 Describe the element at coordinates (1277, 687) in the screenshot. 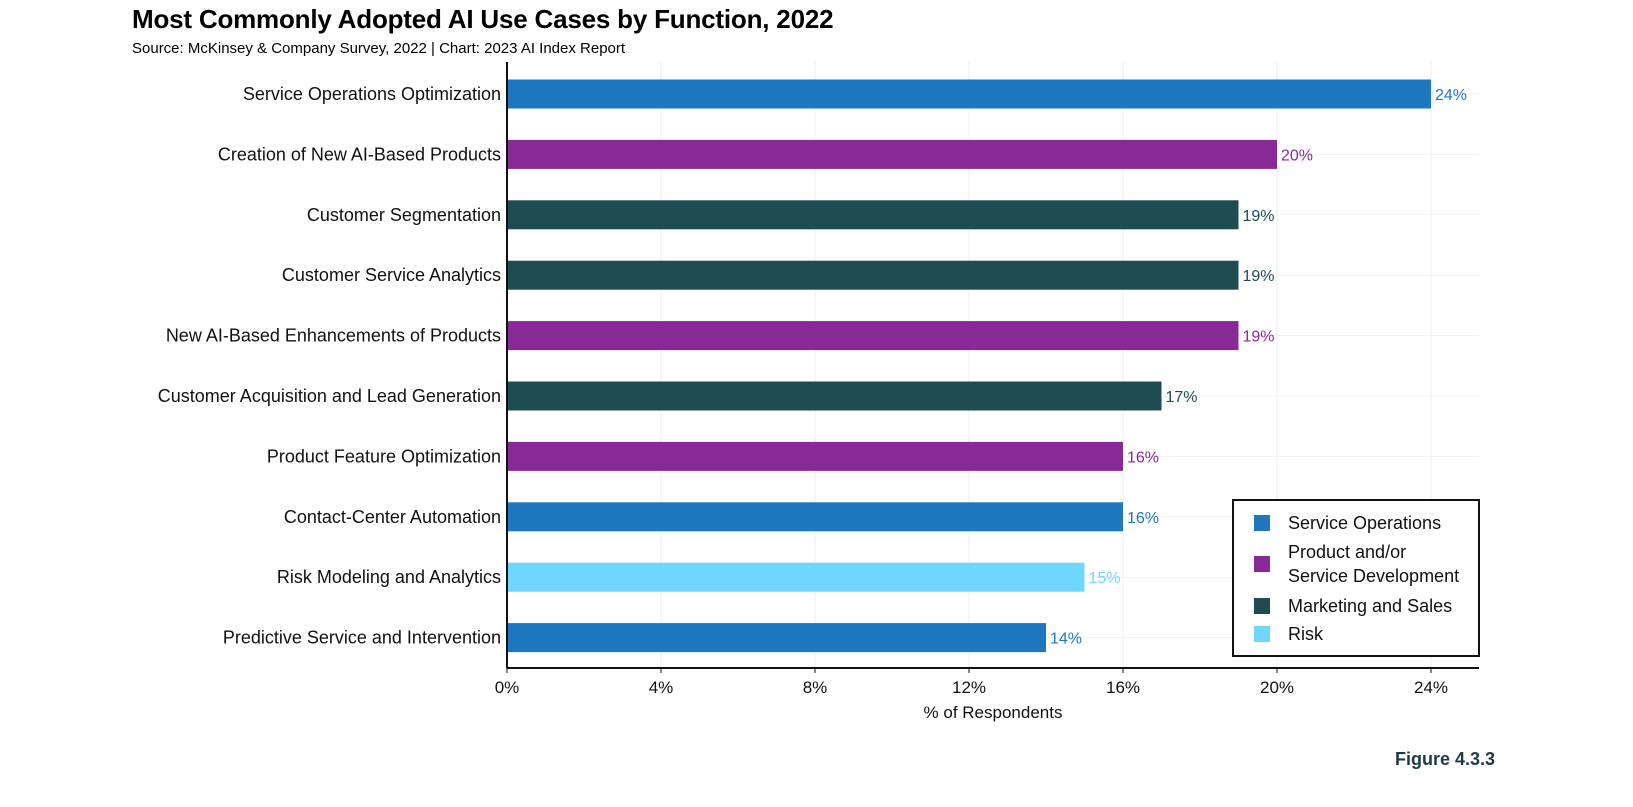

I see `x-tick-label: 20%` at that location.